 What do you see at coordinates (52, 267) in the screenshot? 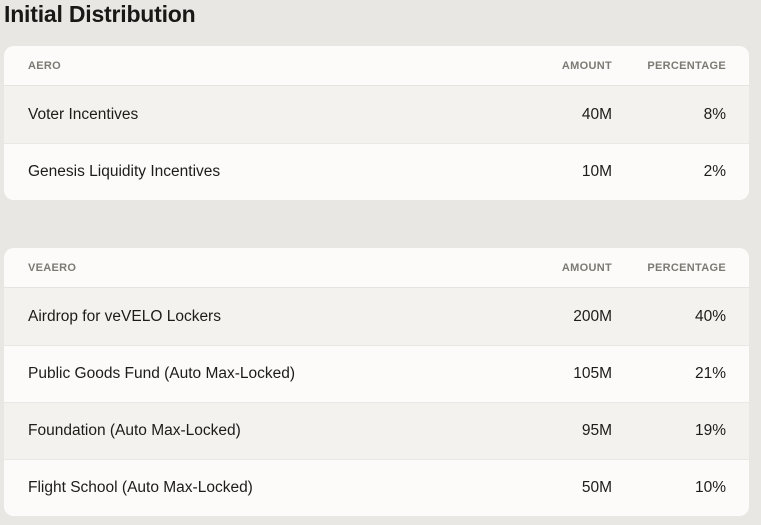
I see `column-header-token: VEAERO` at bounding box center [52, 267].